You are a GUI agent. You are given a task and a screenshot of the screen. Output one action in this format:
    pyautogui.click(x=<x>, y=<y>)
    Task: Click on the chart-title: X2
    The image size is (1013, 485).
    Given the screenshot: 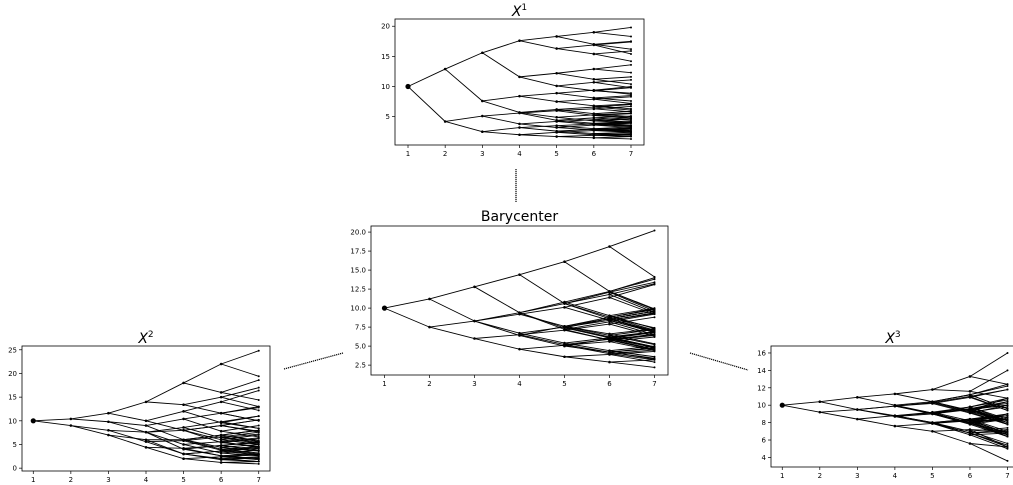 What is the action you would take?
    pyautogui.click(x=145, y=338)
    